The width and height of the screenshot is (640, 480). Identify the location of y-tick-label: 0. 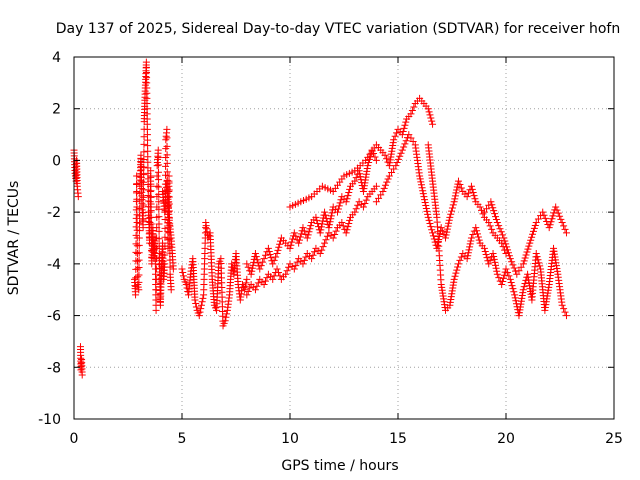
(56, 161).